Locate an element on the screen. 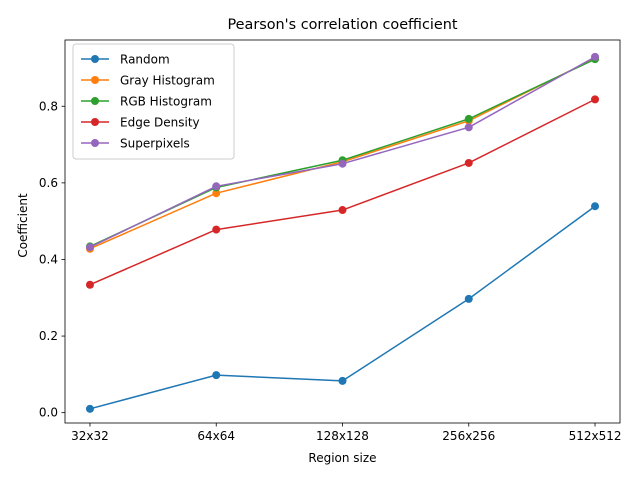 This screenshot has width=640, height=484. x-tick-label-3: 256x256 is located at coordinates (468, 436).